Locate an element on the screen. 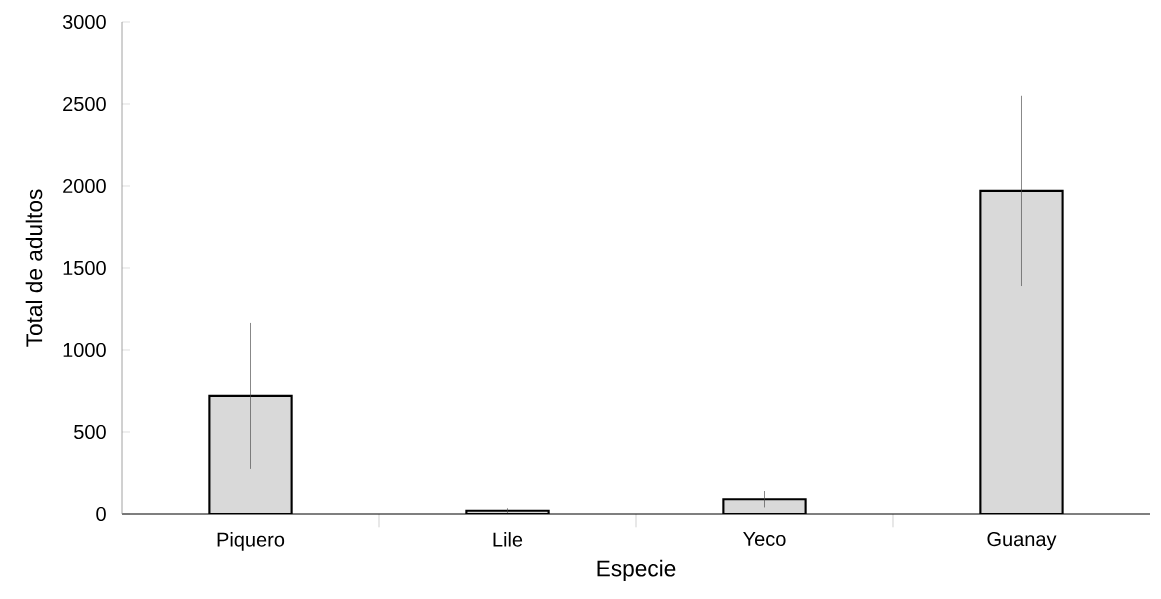 The width and height of the screenshot is (1161, 599). x-tick-label: Guanay is located at coordinates (1022, 541).